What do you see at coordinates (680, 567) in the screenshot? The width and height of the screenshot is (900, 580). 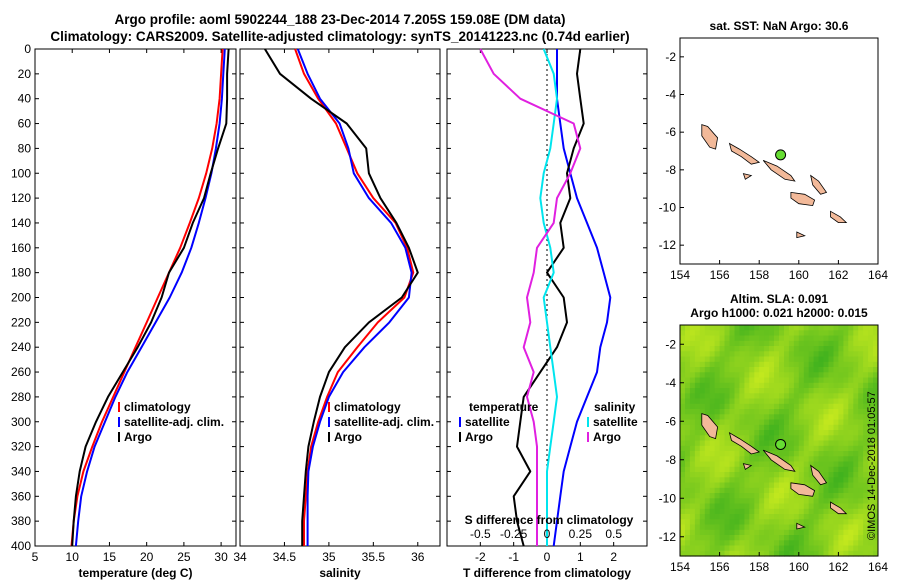 I see `x-tick-label: 154` at bounding box center [680, 567].